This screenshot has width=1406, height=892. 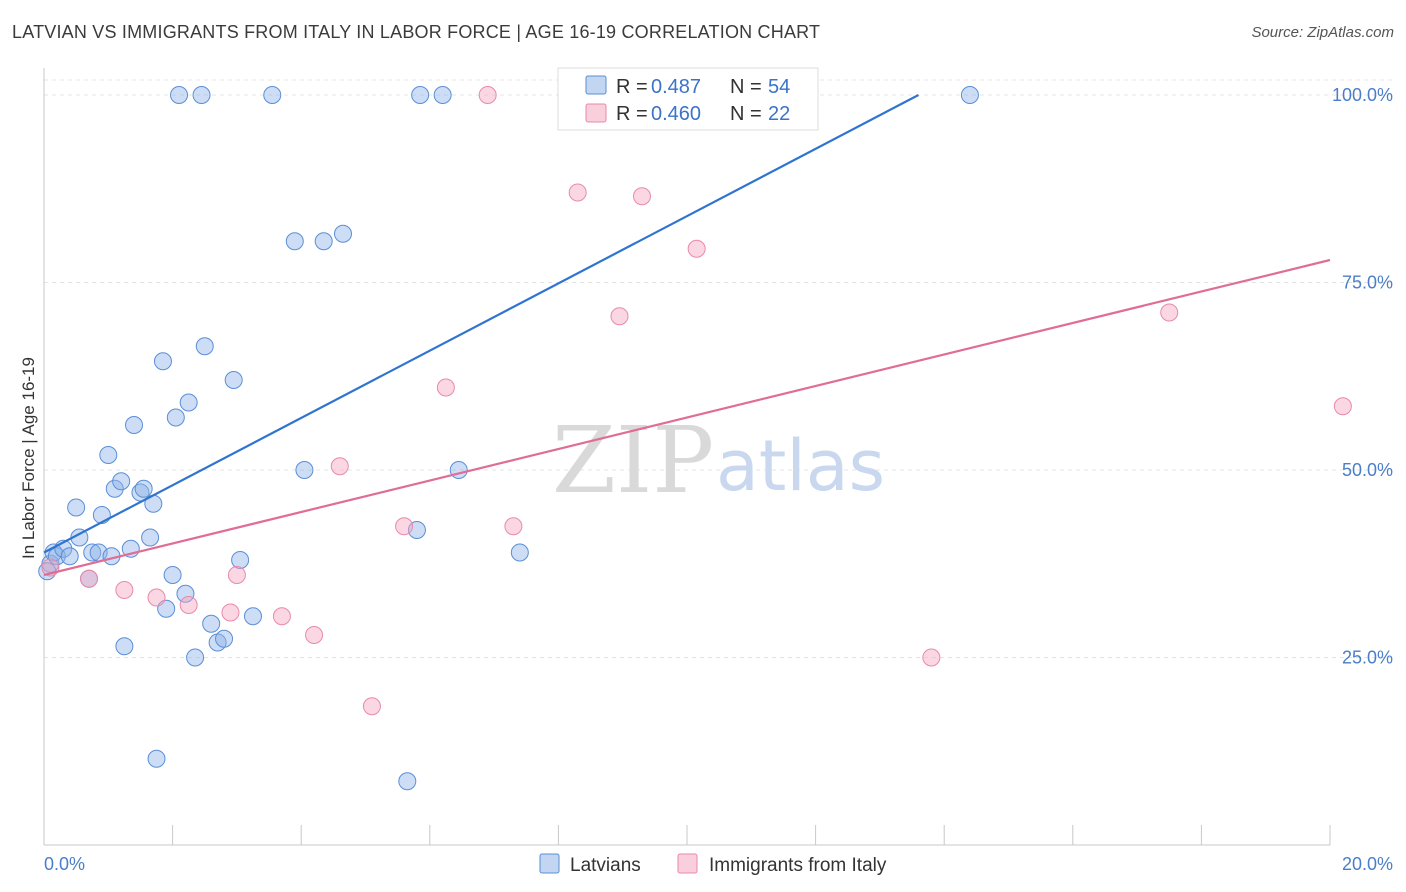 What do you see at coordinates (1362, 376) in the screenshot?
I see `y-tick-labels: 25.0% 50.0% 75.0% 100.0%` at bounding box center [1362, 376].